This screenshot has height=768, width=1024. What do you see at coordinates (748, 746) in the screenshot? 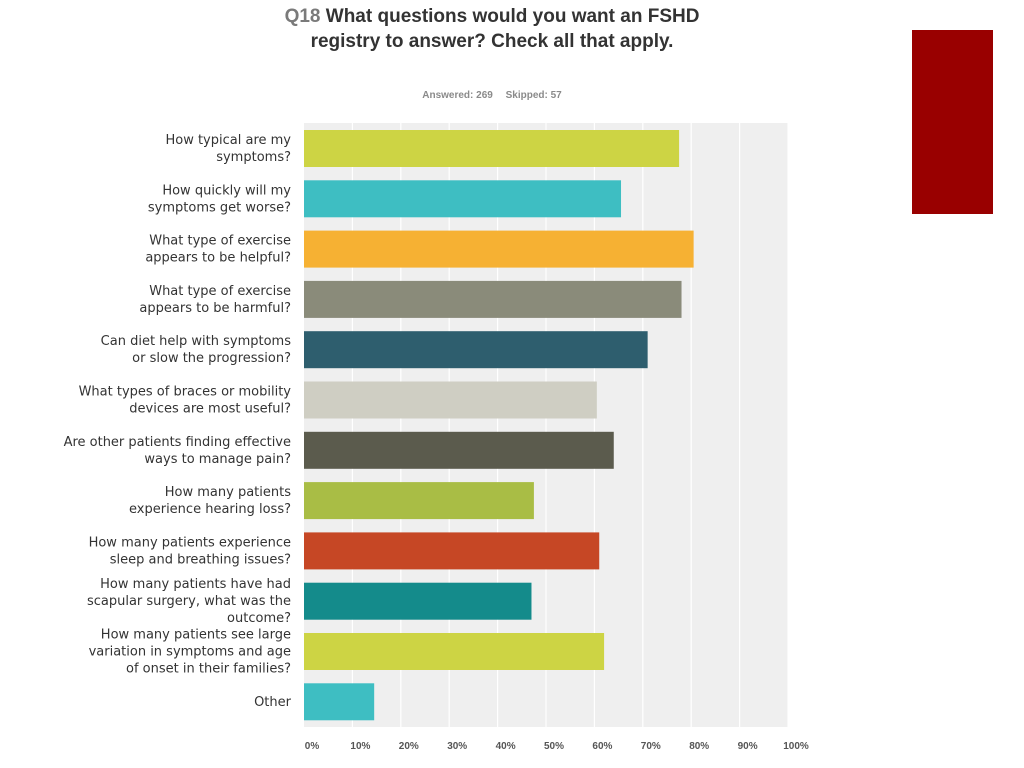
I see `x-tick-label: 90%` at bounding box center [748, 746].